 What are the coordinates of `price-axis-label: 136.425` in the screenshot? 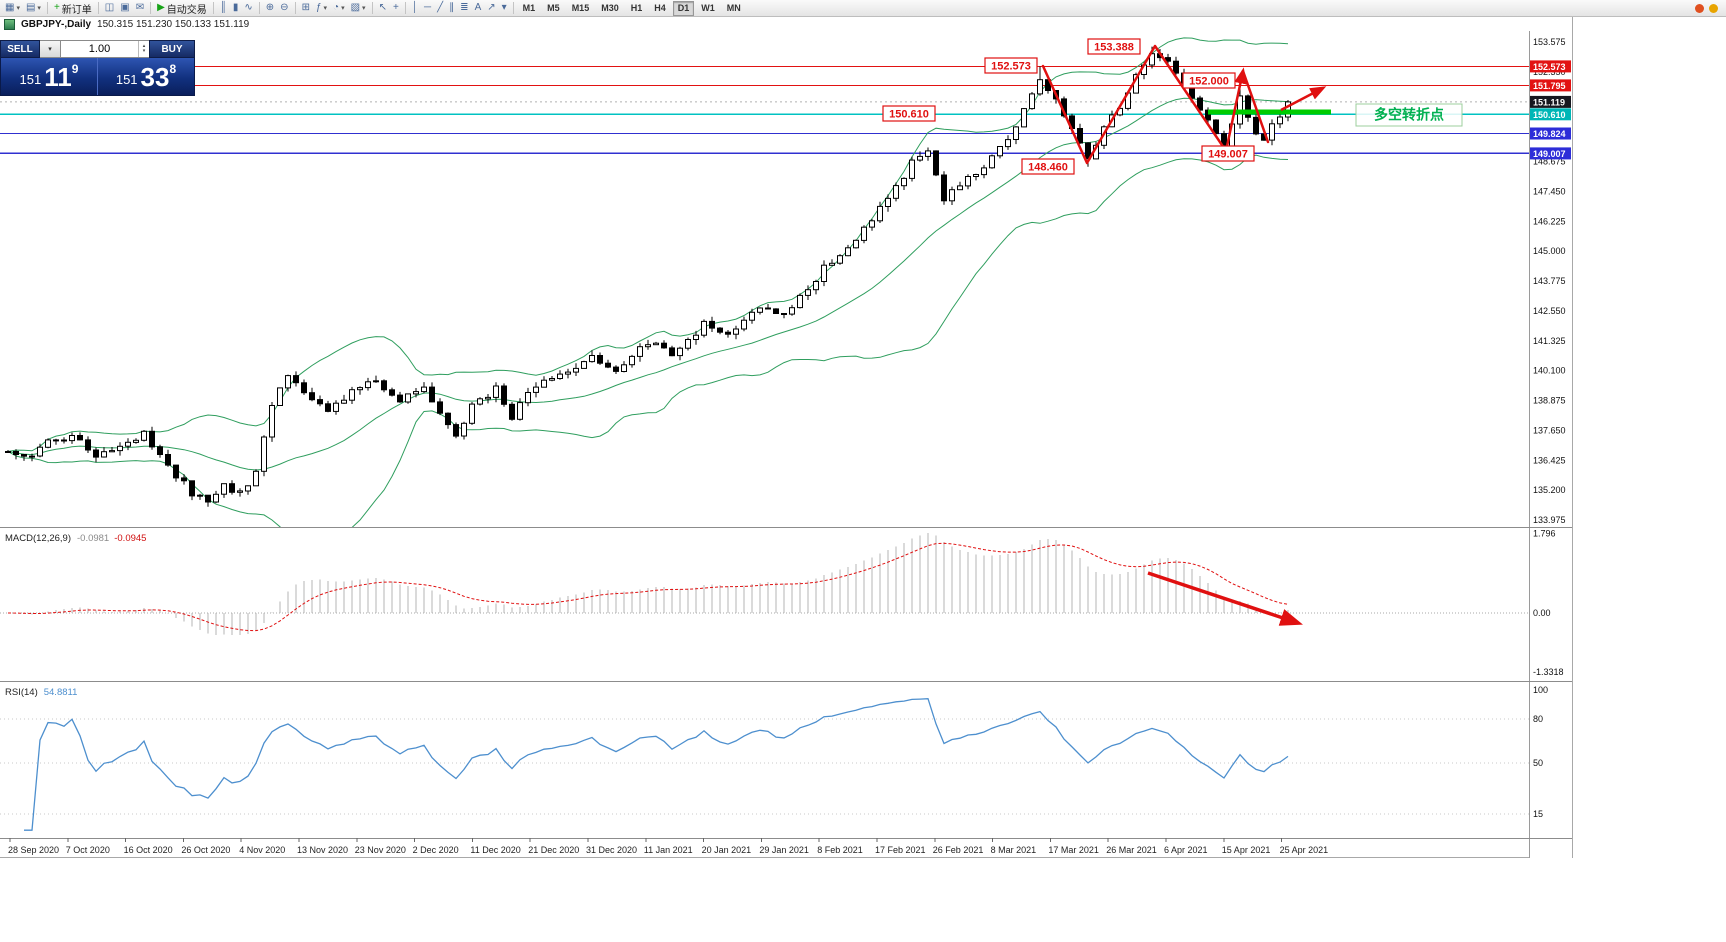 It's located at (1549, 460).